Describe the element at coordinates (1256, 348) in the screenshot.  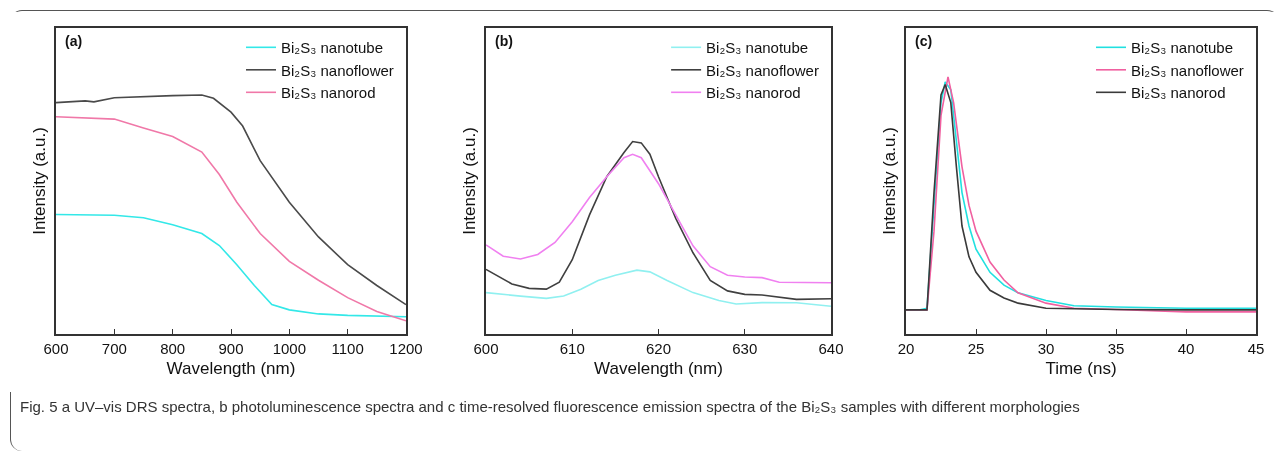
I see `x-tick-label: 45` at that location.